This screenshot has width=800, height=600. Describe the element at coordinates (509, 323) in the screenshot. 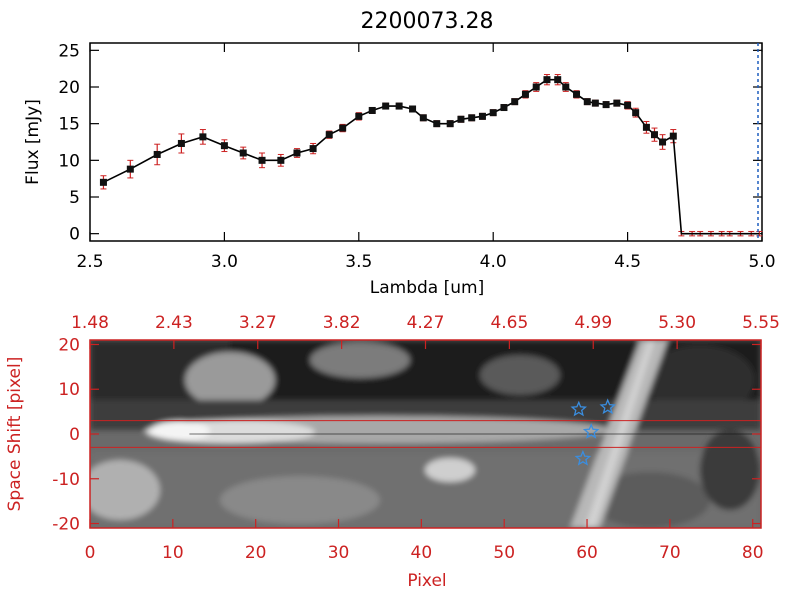

I see `image-top-tick-label: 4.65` at that location.